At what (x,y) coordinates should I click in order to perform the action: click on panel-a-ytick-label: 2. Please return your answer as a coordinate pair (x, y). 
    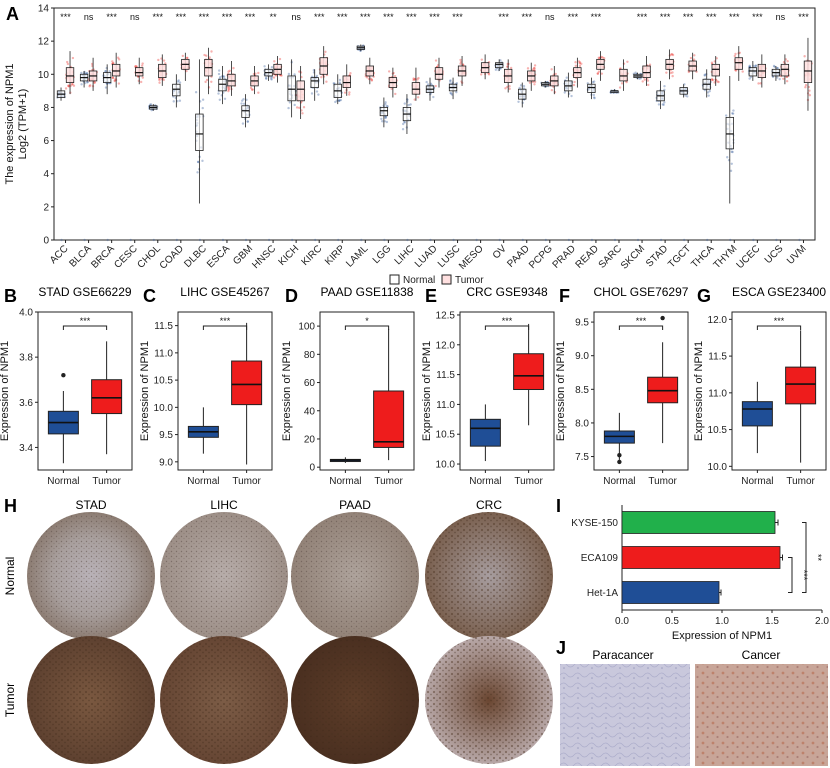
    Looking at the image, I should click on (46, 207).